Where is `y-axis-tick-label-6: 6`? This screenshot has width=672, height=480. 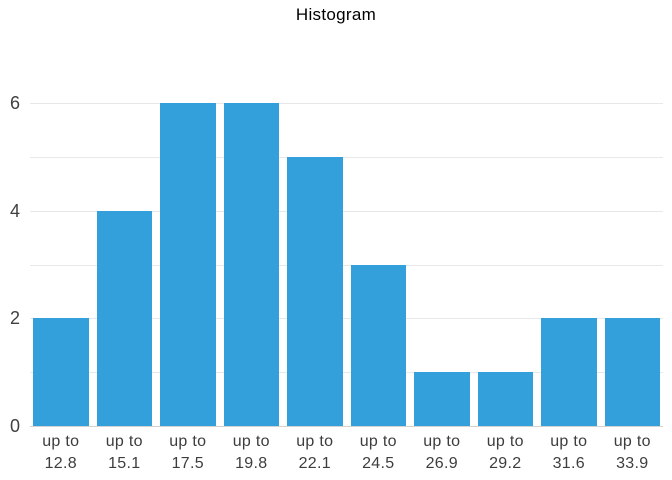
y-axis-tick-label-6: 6 is located at coordinates (14, 103).